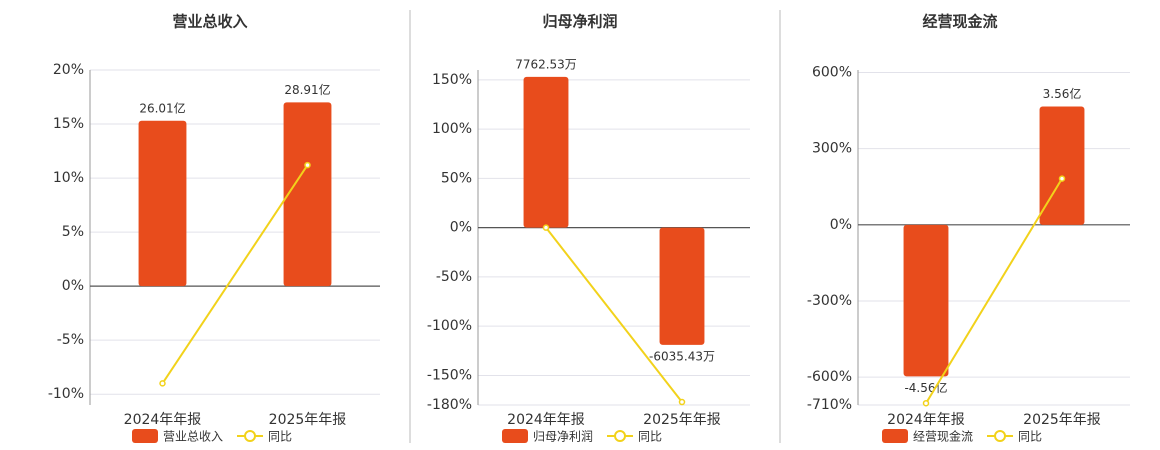 This screenshot has width=1160, height=450. I want to click on value-label: -4.56亿, so click(925, 387).